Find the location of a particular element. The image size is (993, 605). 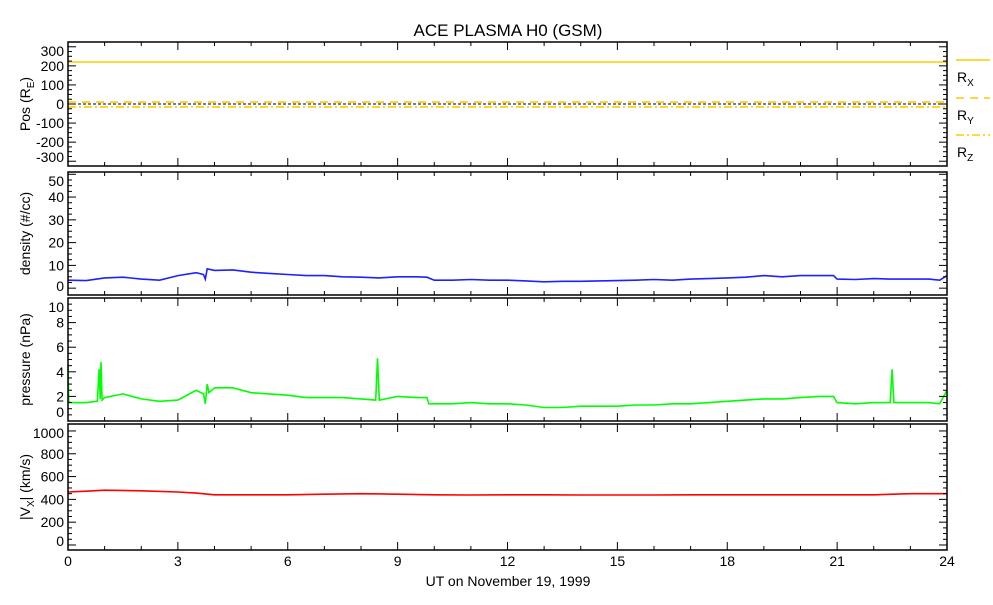

x-tick-label: 24 is located at coordinates (947, 561).